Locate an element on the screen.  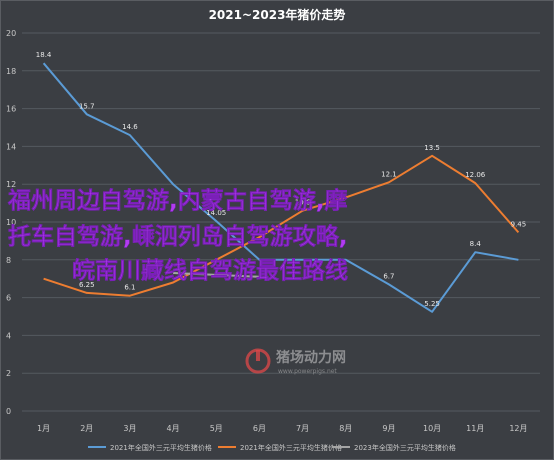
x-tick-label: 4月 is located at coordinates (173, 428).